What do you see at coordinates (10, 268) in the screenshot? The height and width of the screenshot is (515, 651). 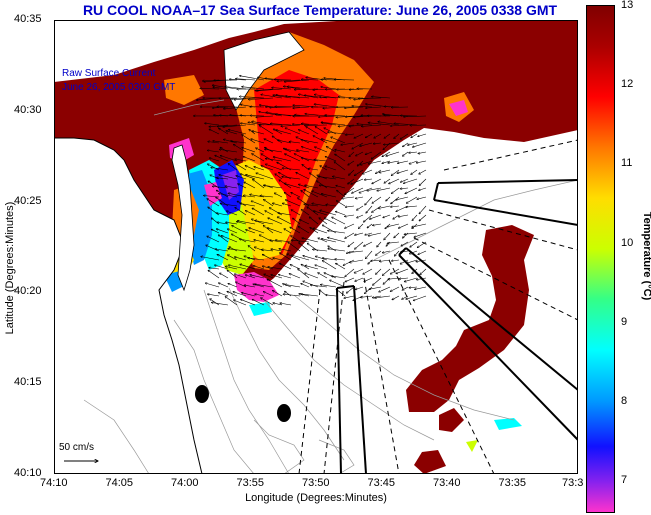 I see `y-axis-label: Latitude (Degrees:Minutes)` at bounding box center [10, 268].